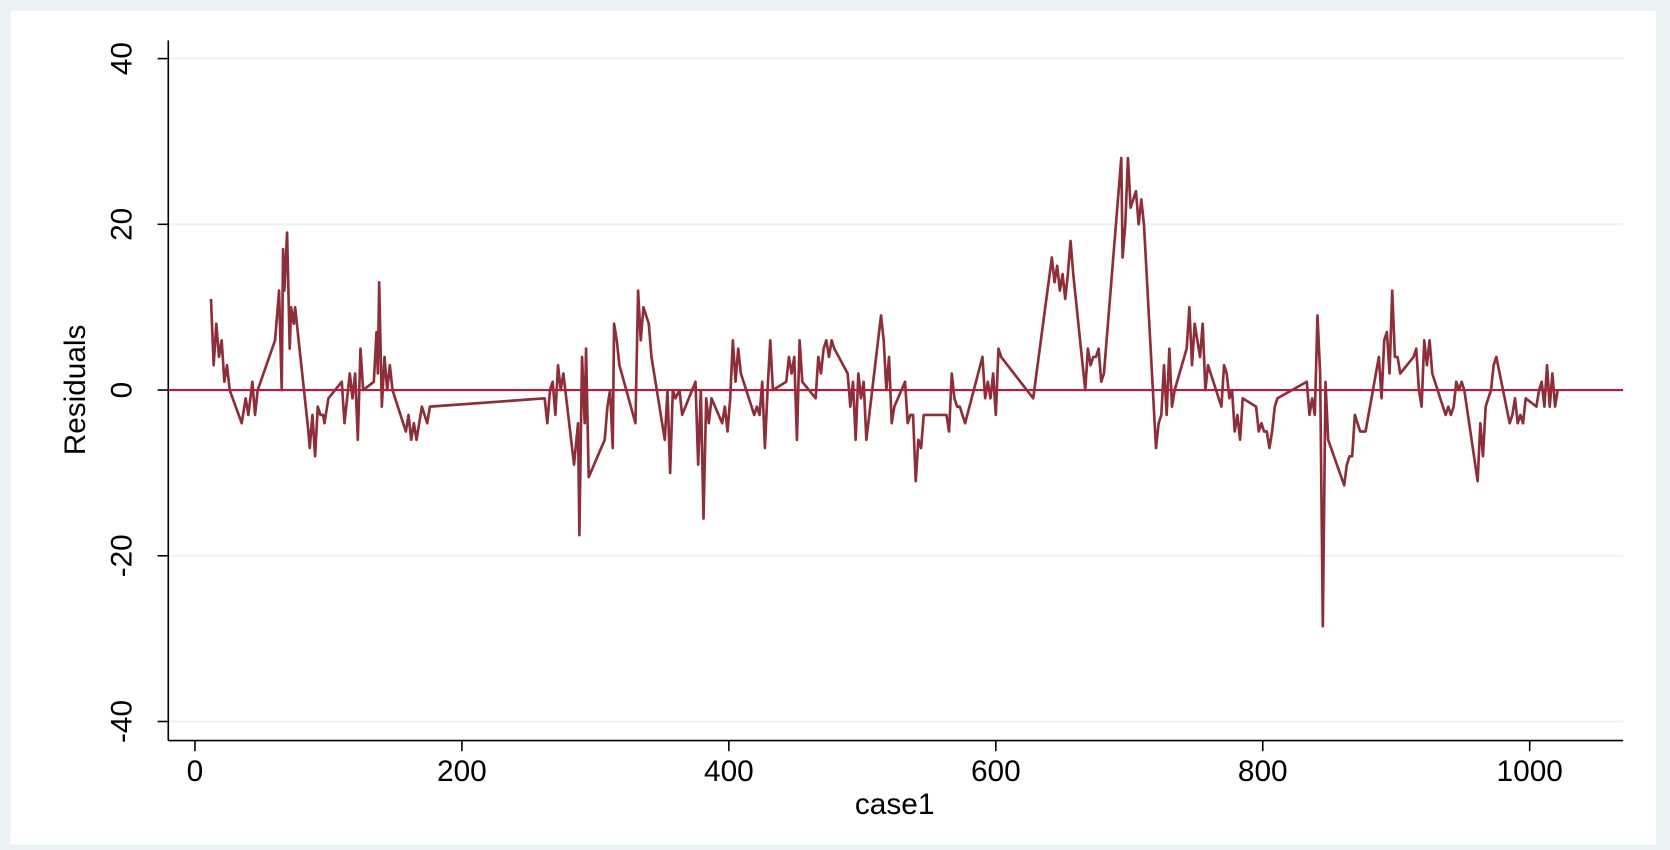 This screenshot has width=1670, height=850. Describe the element at coordinates (121, 390) in the screenshot. I see `y-tick-label: 0` at that location.